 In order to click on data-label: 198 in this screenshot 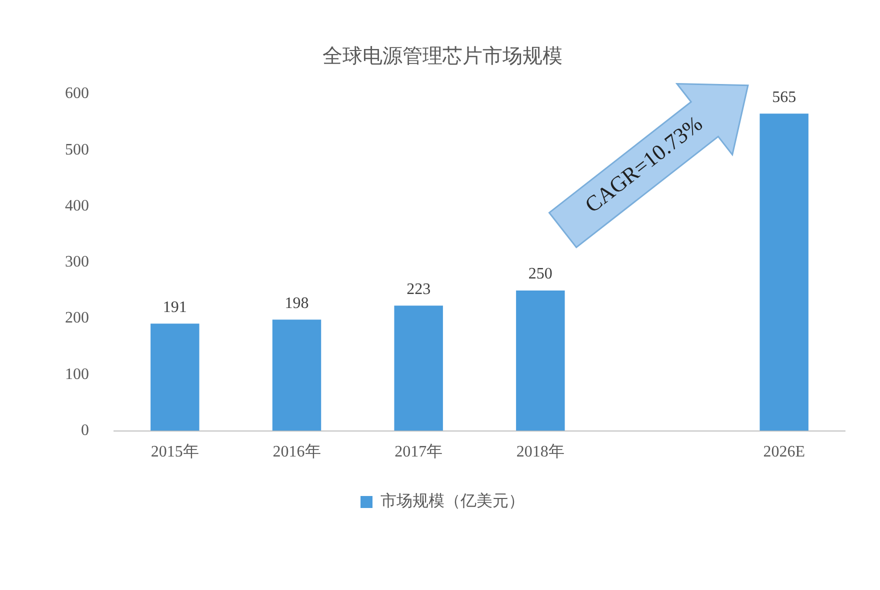, I will do `click(296, 303)`.